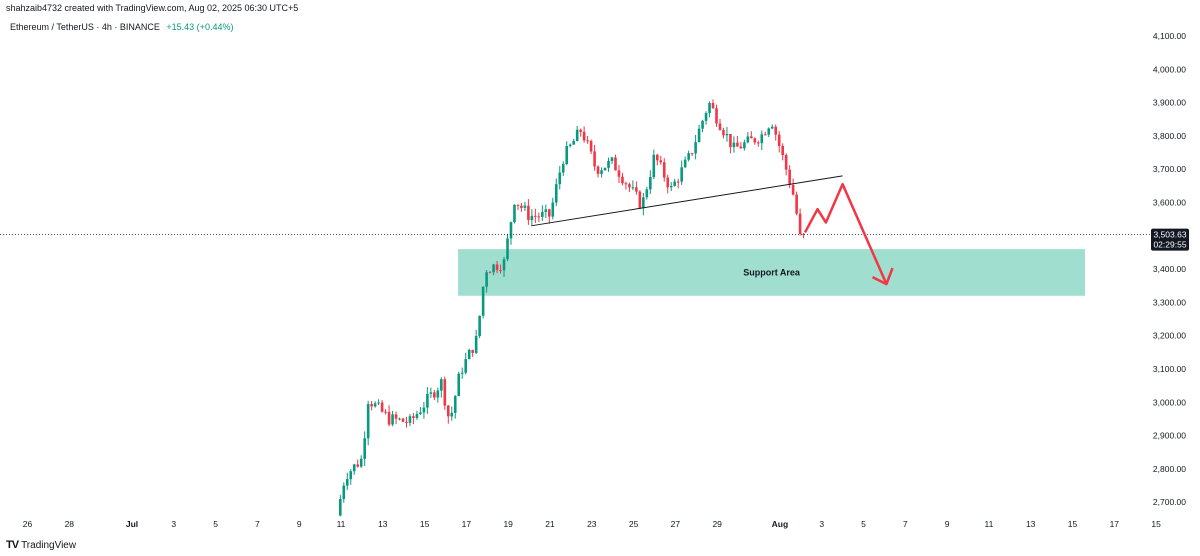 This screenshot has width=1200, height=556. I want to click on price-tick-label: 3,000.00, so click(1169, 402).